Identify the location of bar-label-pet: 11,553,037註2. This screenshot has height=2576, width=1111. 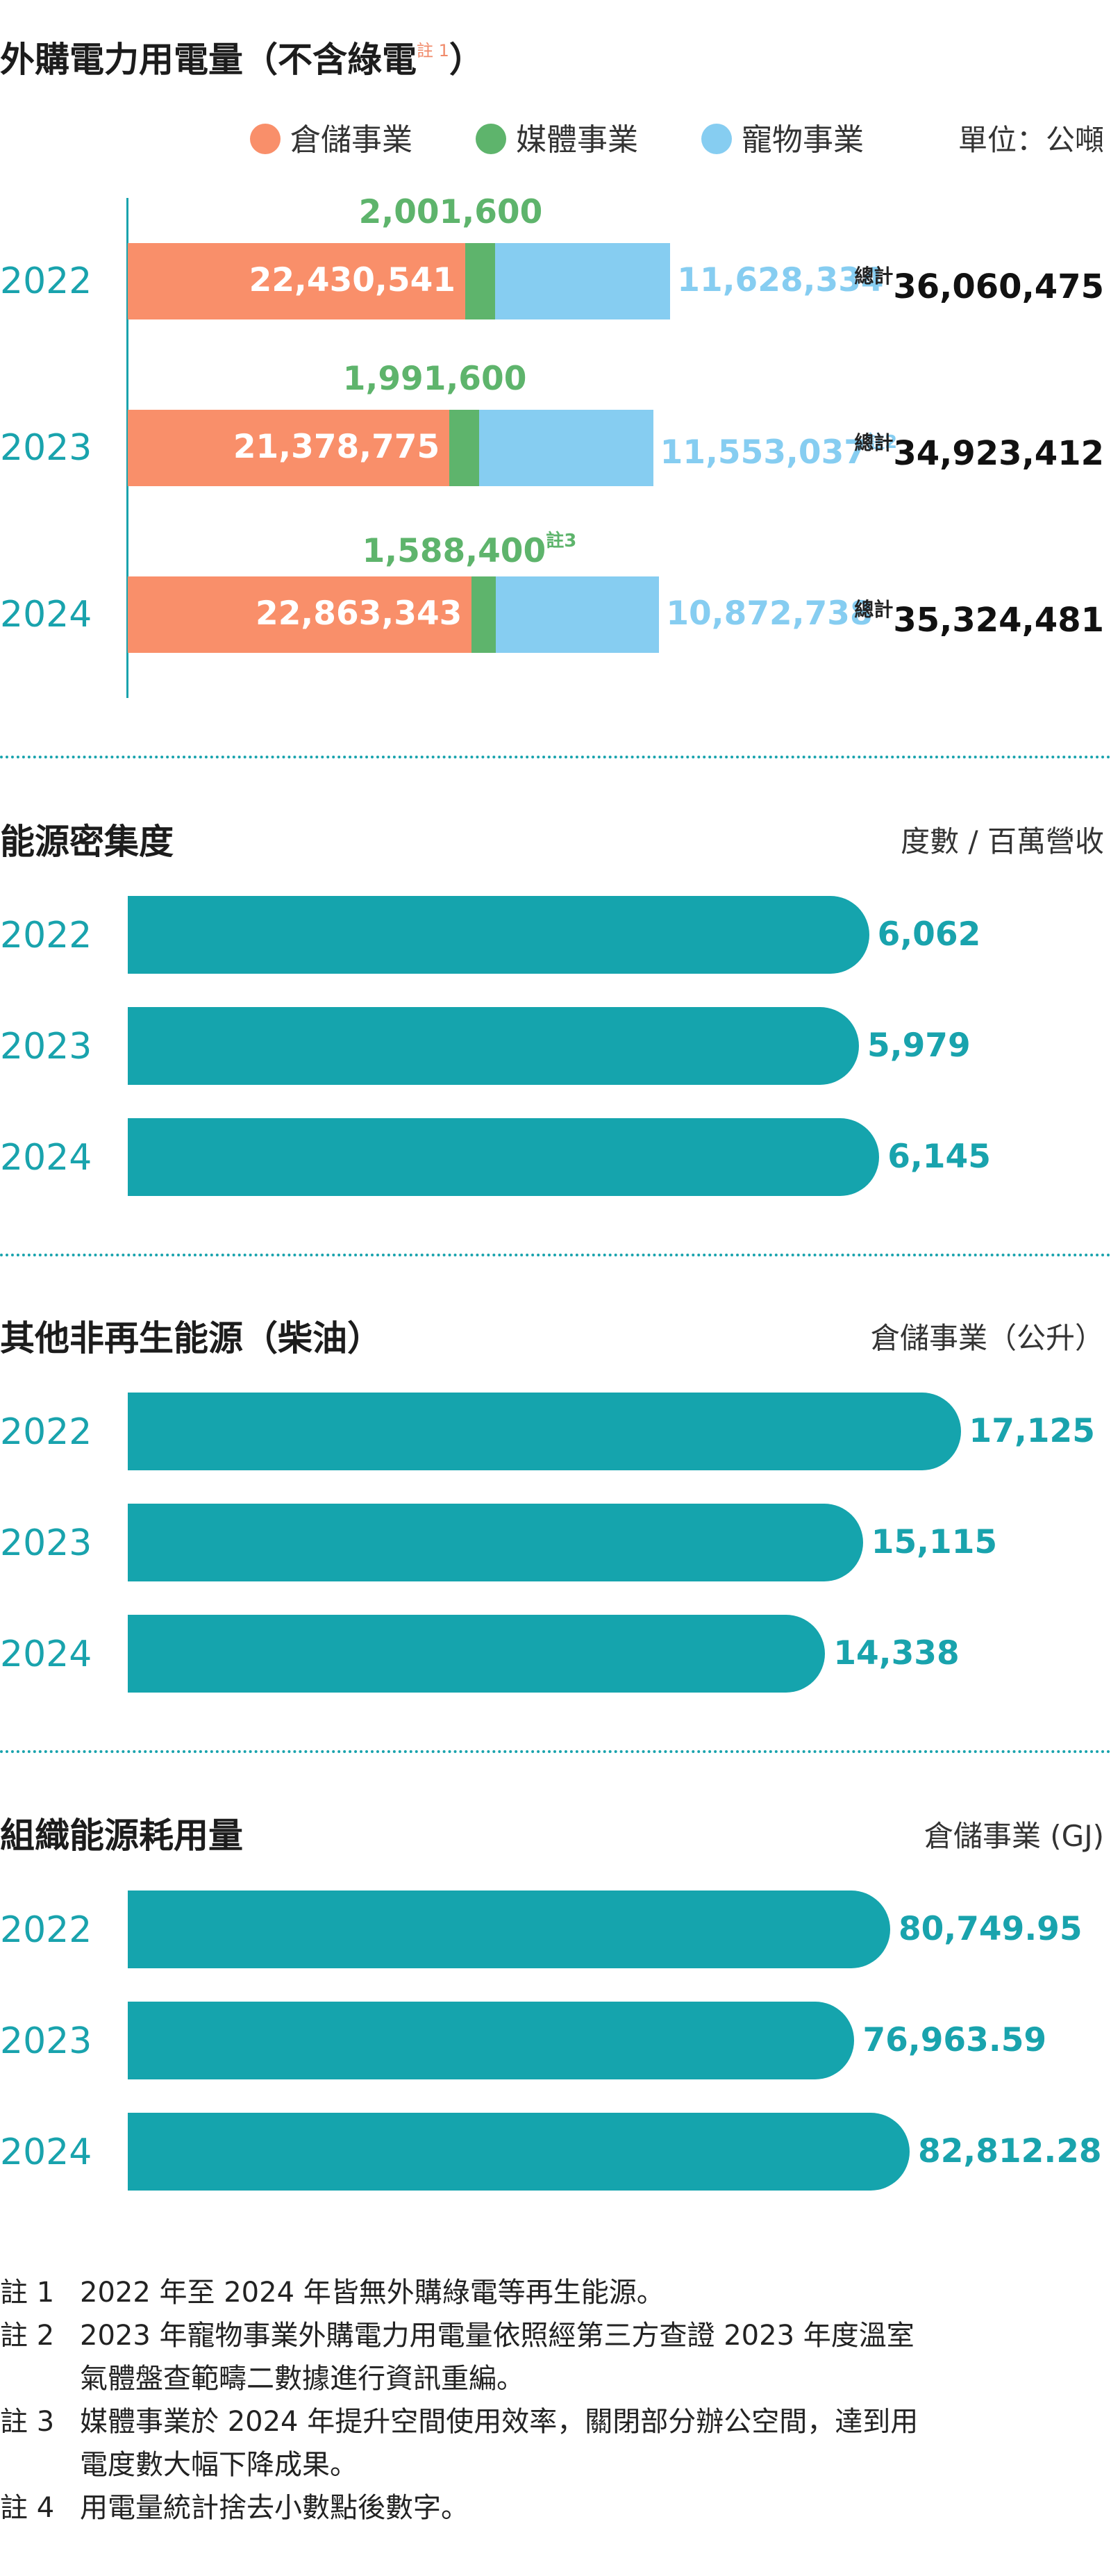
(778, 450).